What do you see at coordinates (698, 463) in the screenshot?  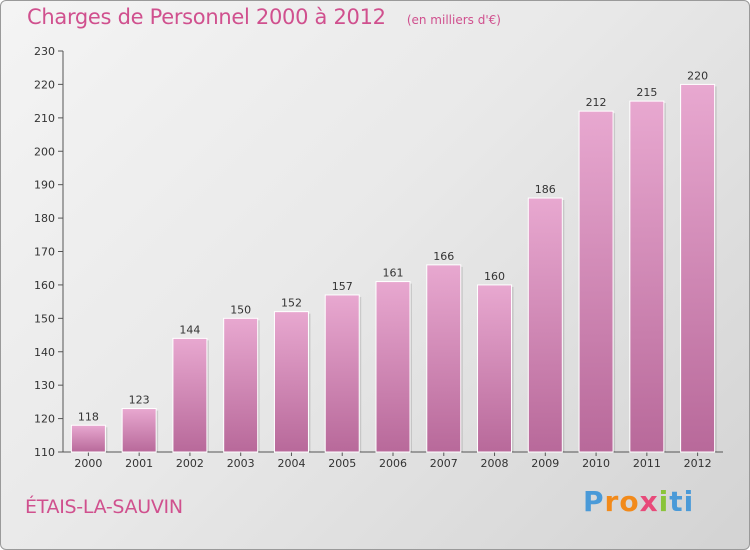 I see `x-tick-label: 2012` at bounding box center [698, 463].